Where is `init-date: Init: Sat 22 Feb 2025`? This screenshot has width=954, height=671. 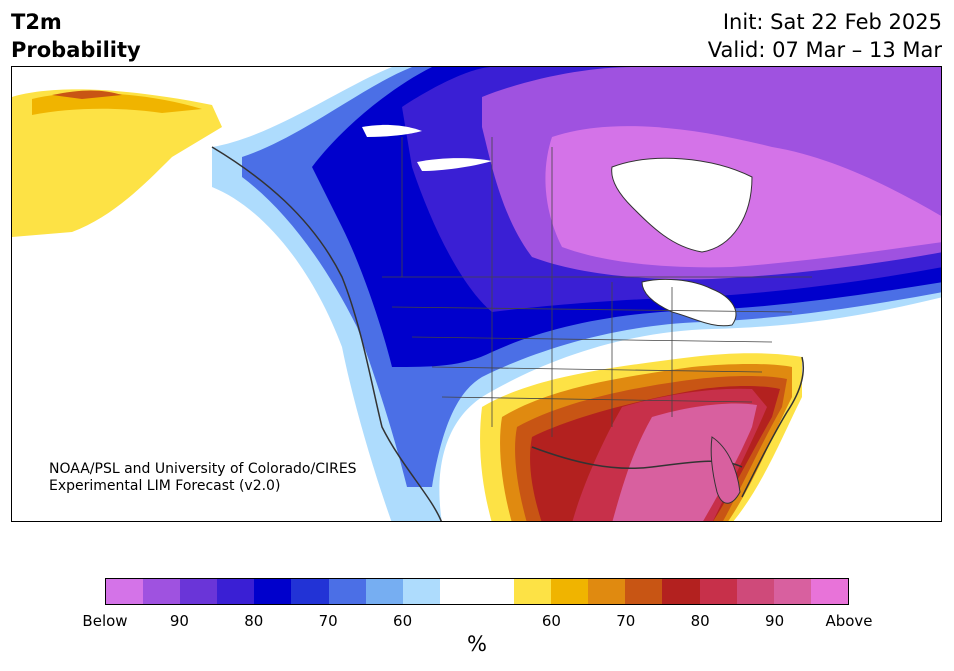 init-date: Init: Sat 22 Feb 2025 is located at coordinates (832, 22).